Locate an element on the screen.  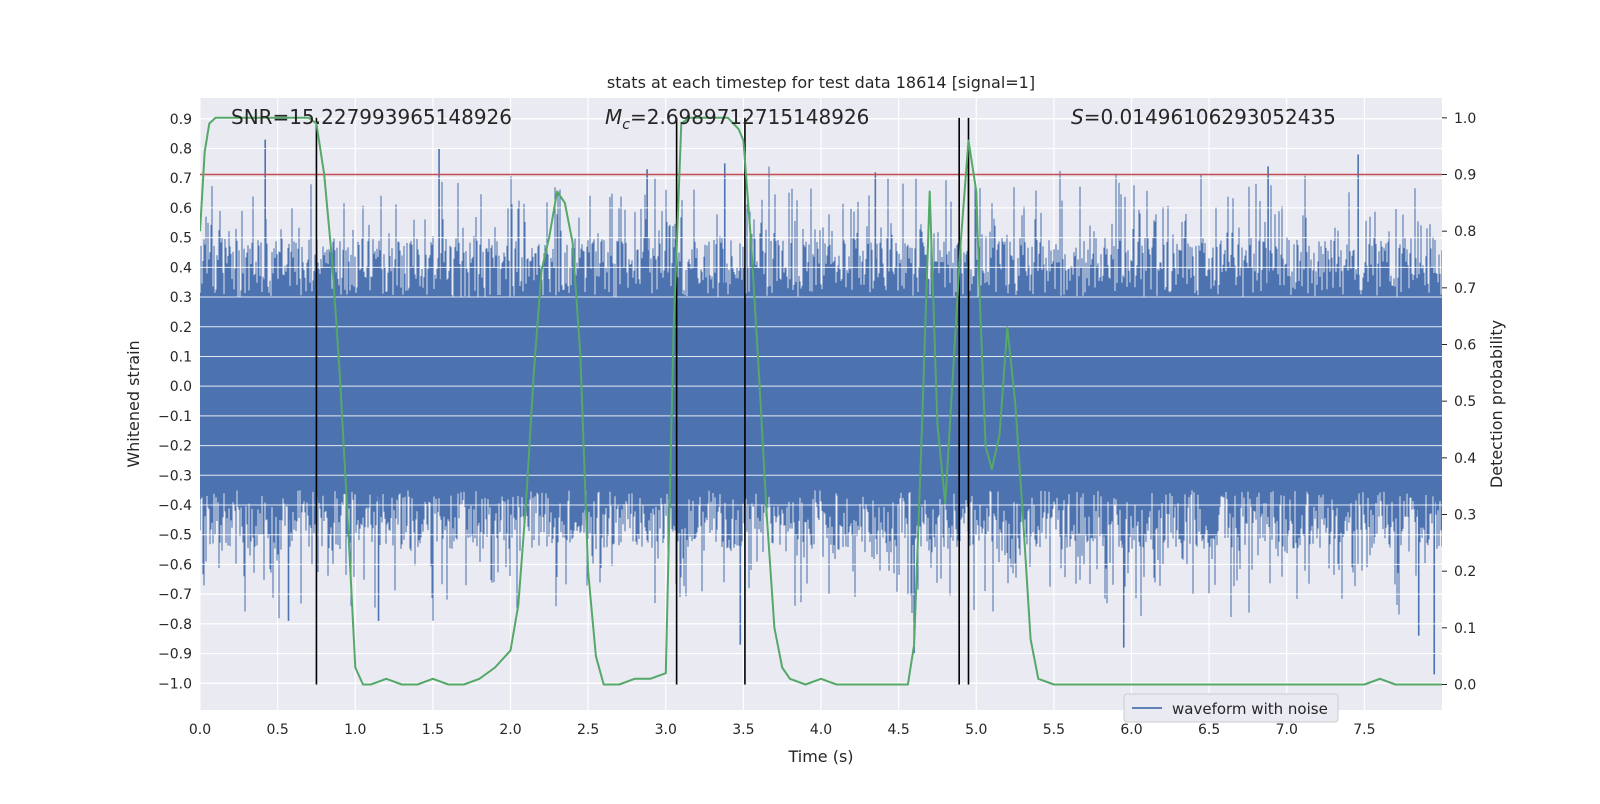
y-tick-label: 0.4 is located at coordinates (181, 268).